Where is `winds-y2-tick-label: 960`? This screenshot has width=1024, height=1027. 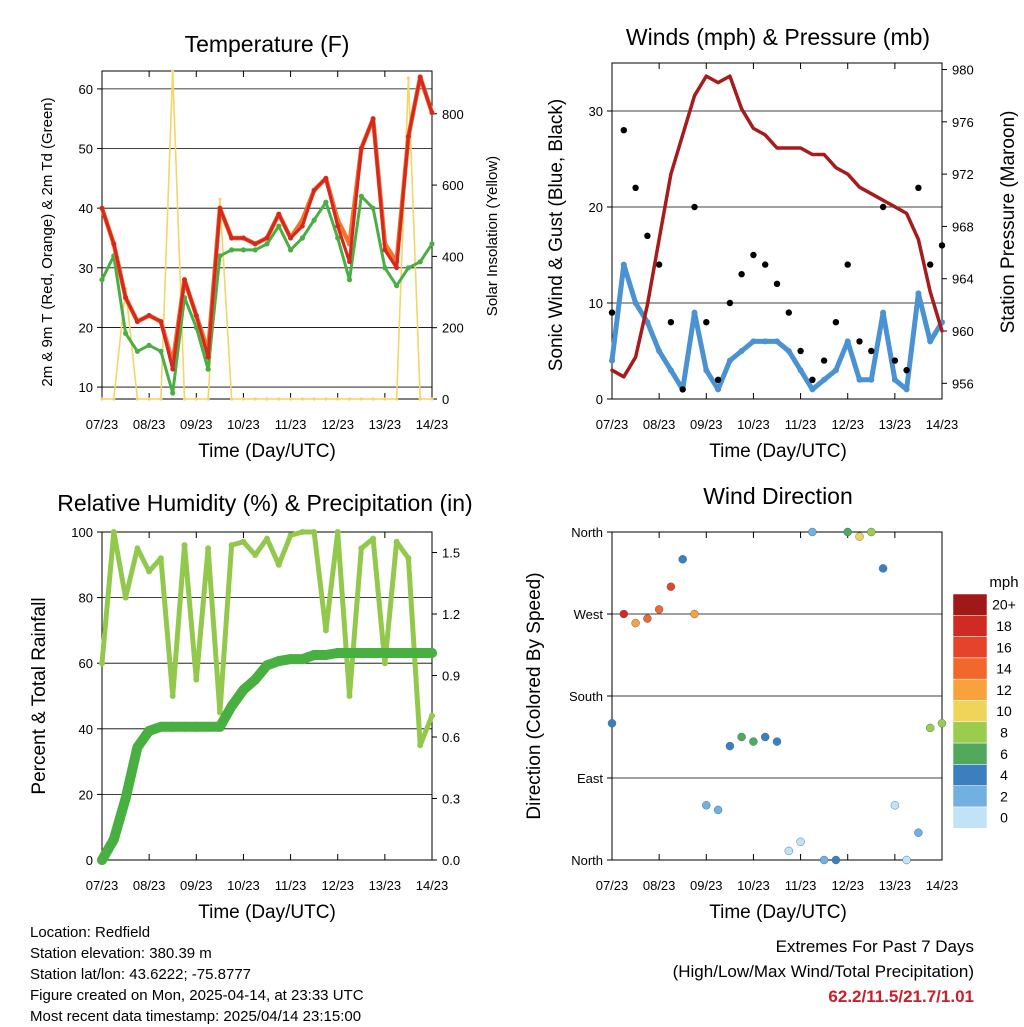
winds-y2-tick-label: 960 is located at coordinates (963, 331).